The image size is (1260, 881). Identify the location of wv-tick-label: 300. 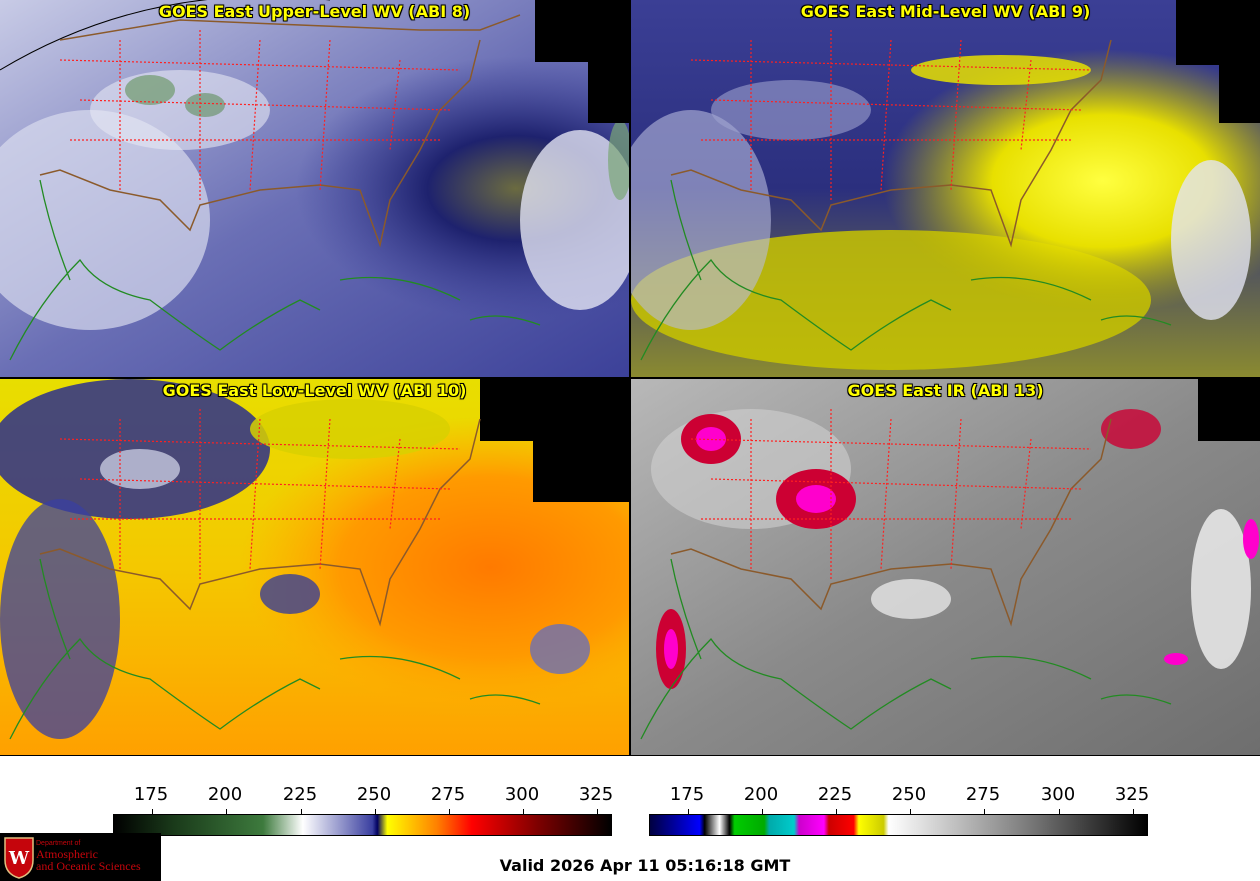
(522, 794).